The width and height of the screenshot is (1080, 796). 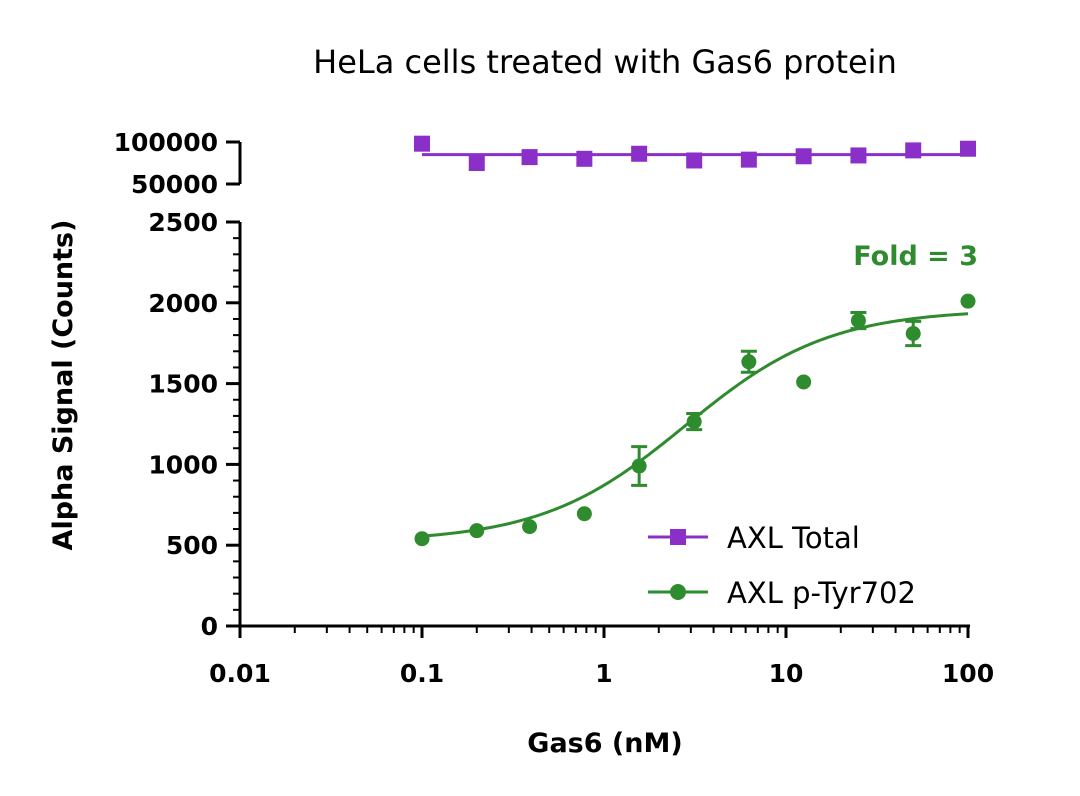 I want to click on x-tick-label: 10, so click(x=786, y=673).